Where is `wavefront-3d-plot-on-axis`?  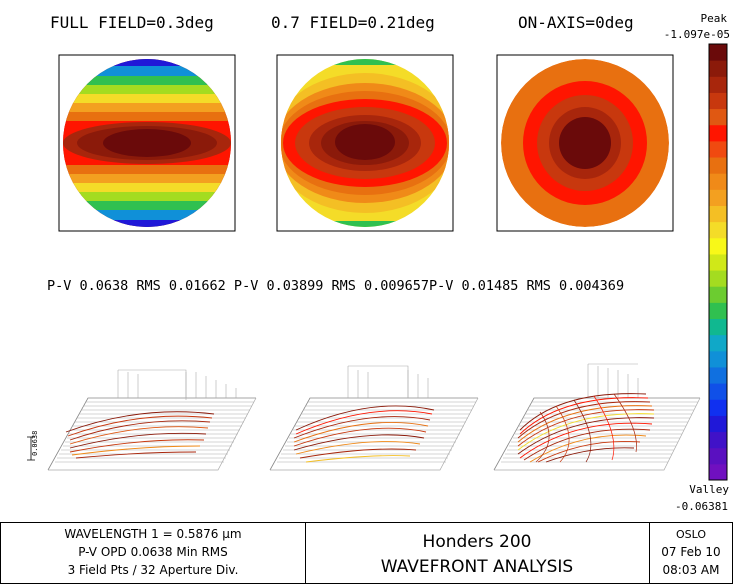
wavefront-3d-plot-on-axis is located at coordinates (597, 417).